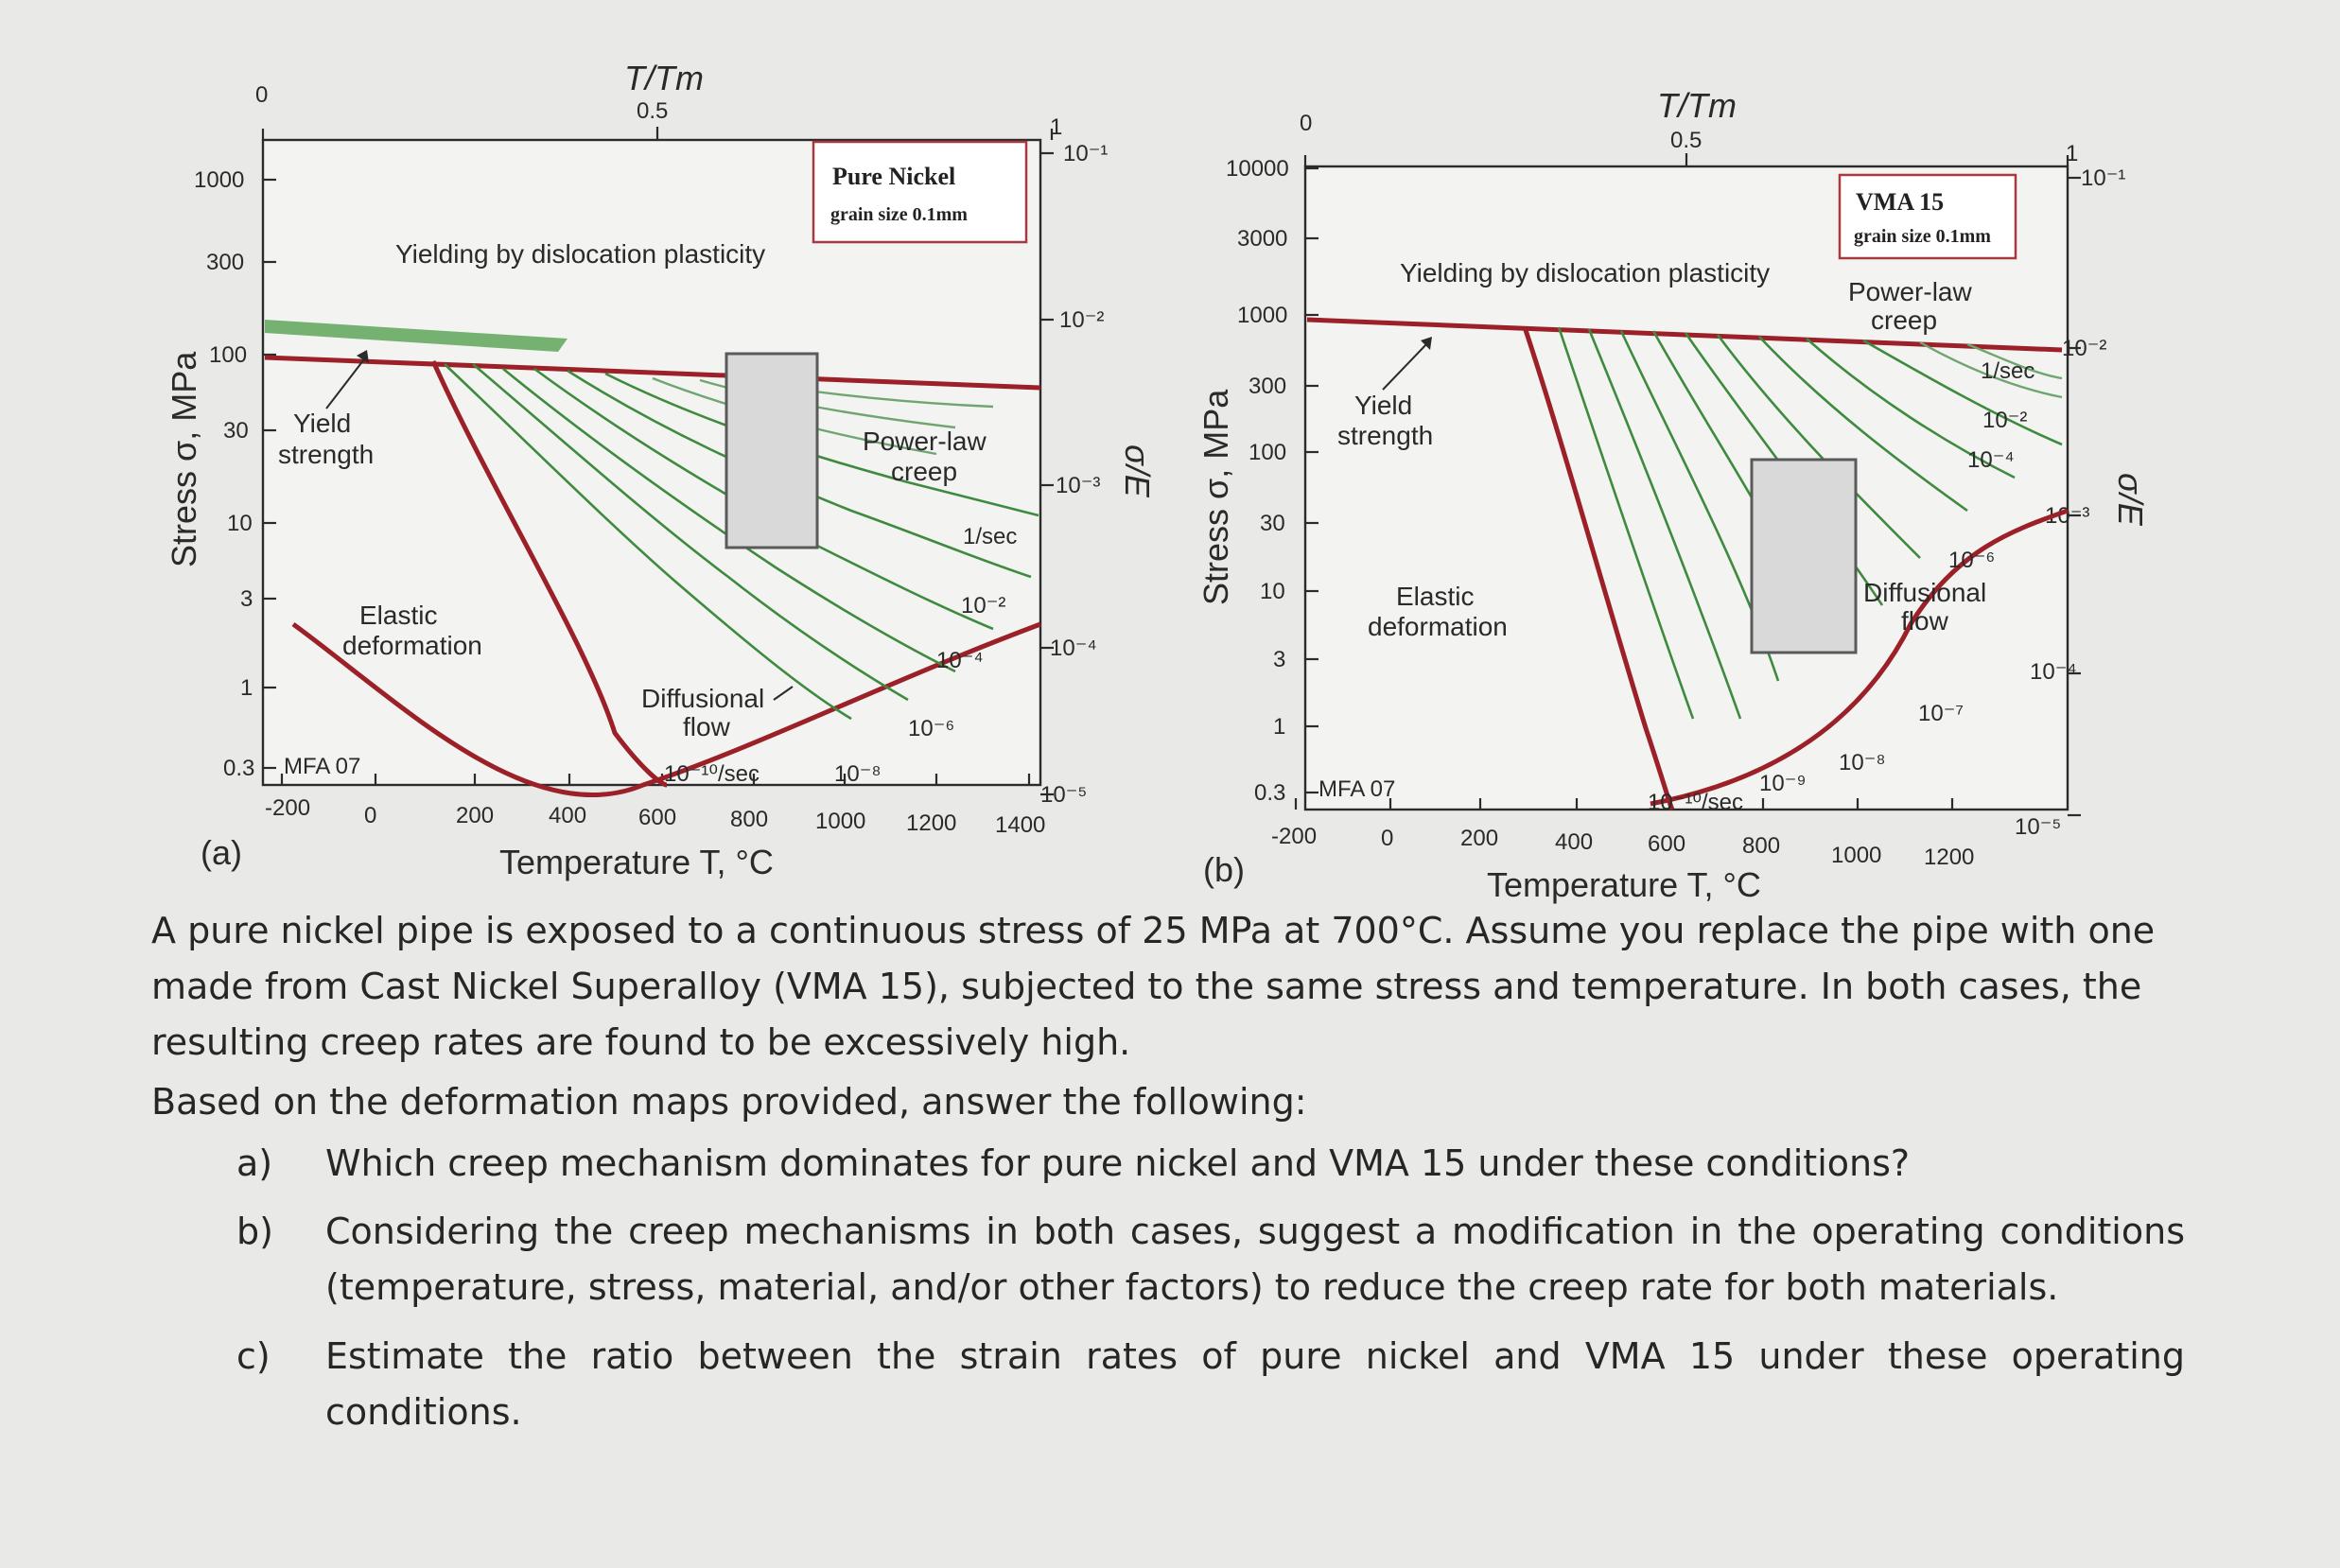 Image resolution: width=2340 pixels, height=1568 pixels. I want to click on figure-a-right-tick: 10⁻¹, so click(1085, 153).